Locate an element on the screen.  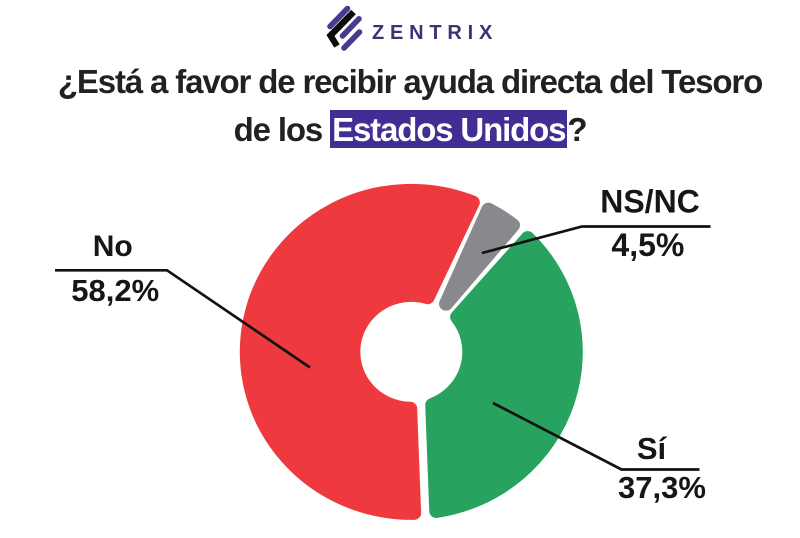
svg-text: NS/NC is located at coordinates (650, 201).